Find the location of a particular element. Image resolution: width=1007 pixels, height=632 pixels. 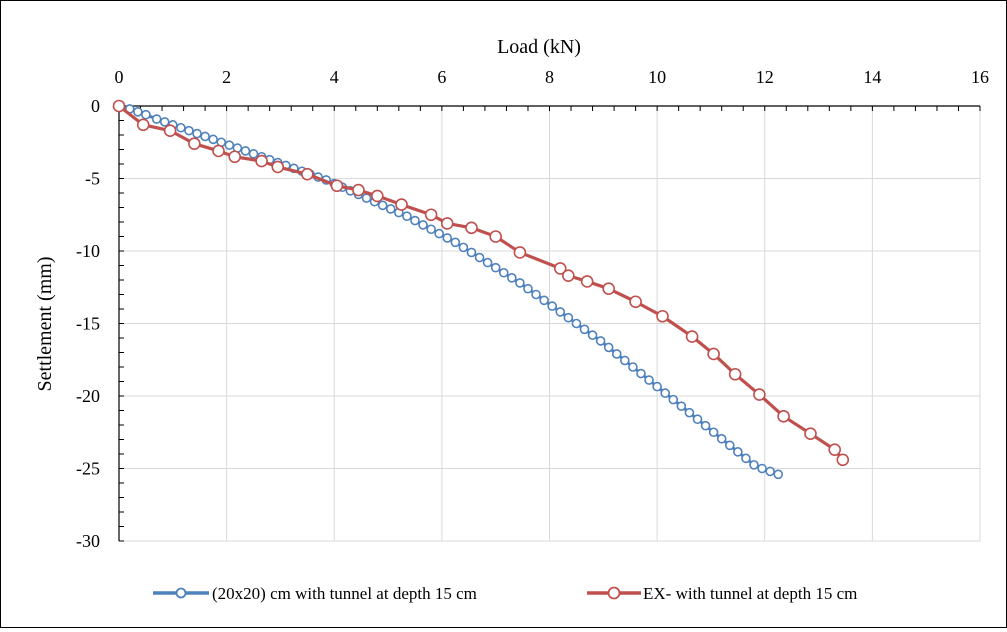

y-tick-label: -10 is located at coordinates (88, 251).